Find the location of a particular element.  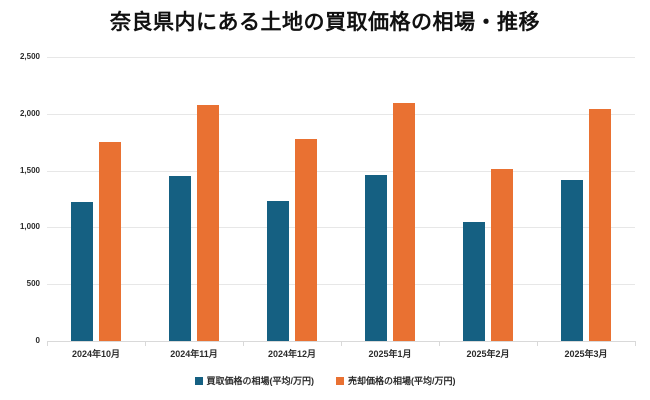

y-axis-tick-label: 0 is located at coordinates (37, 340).